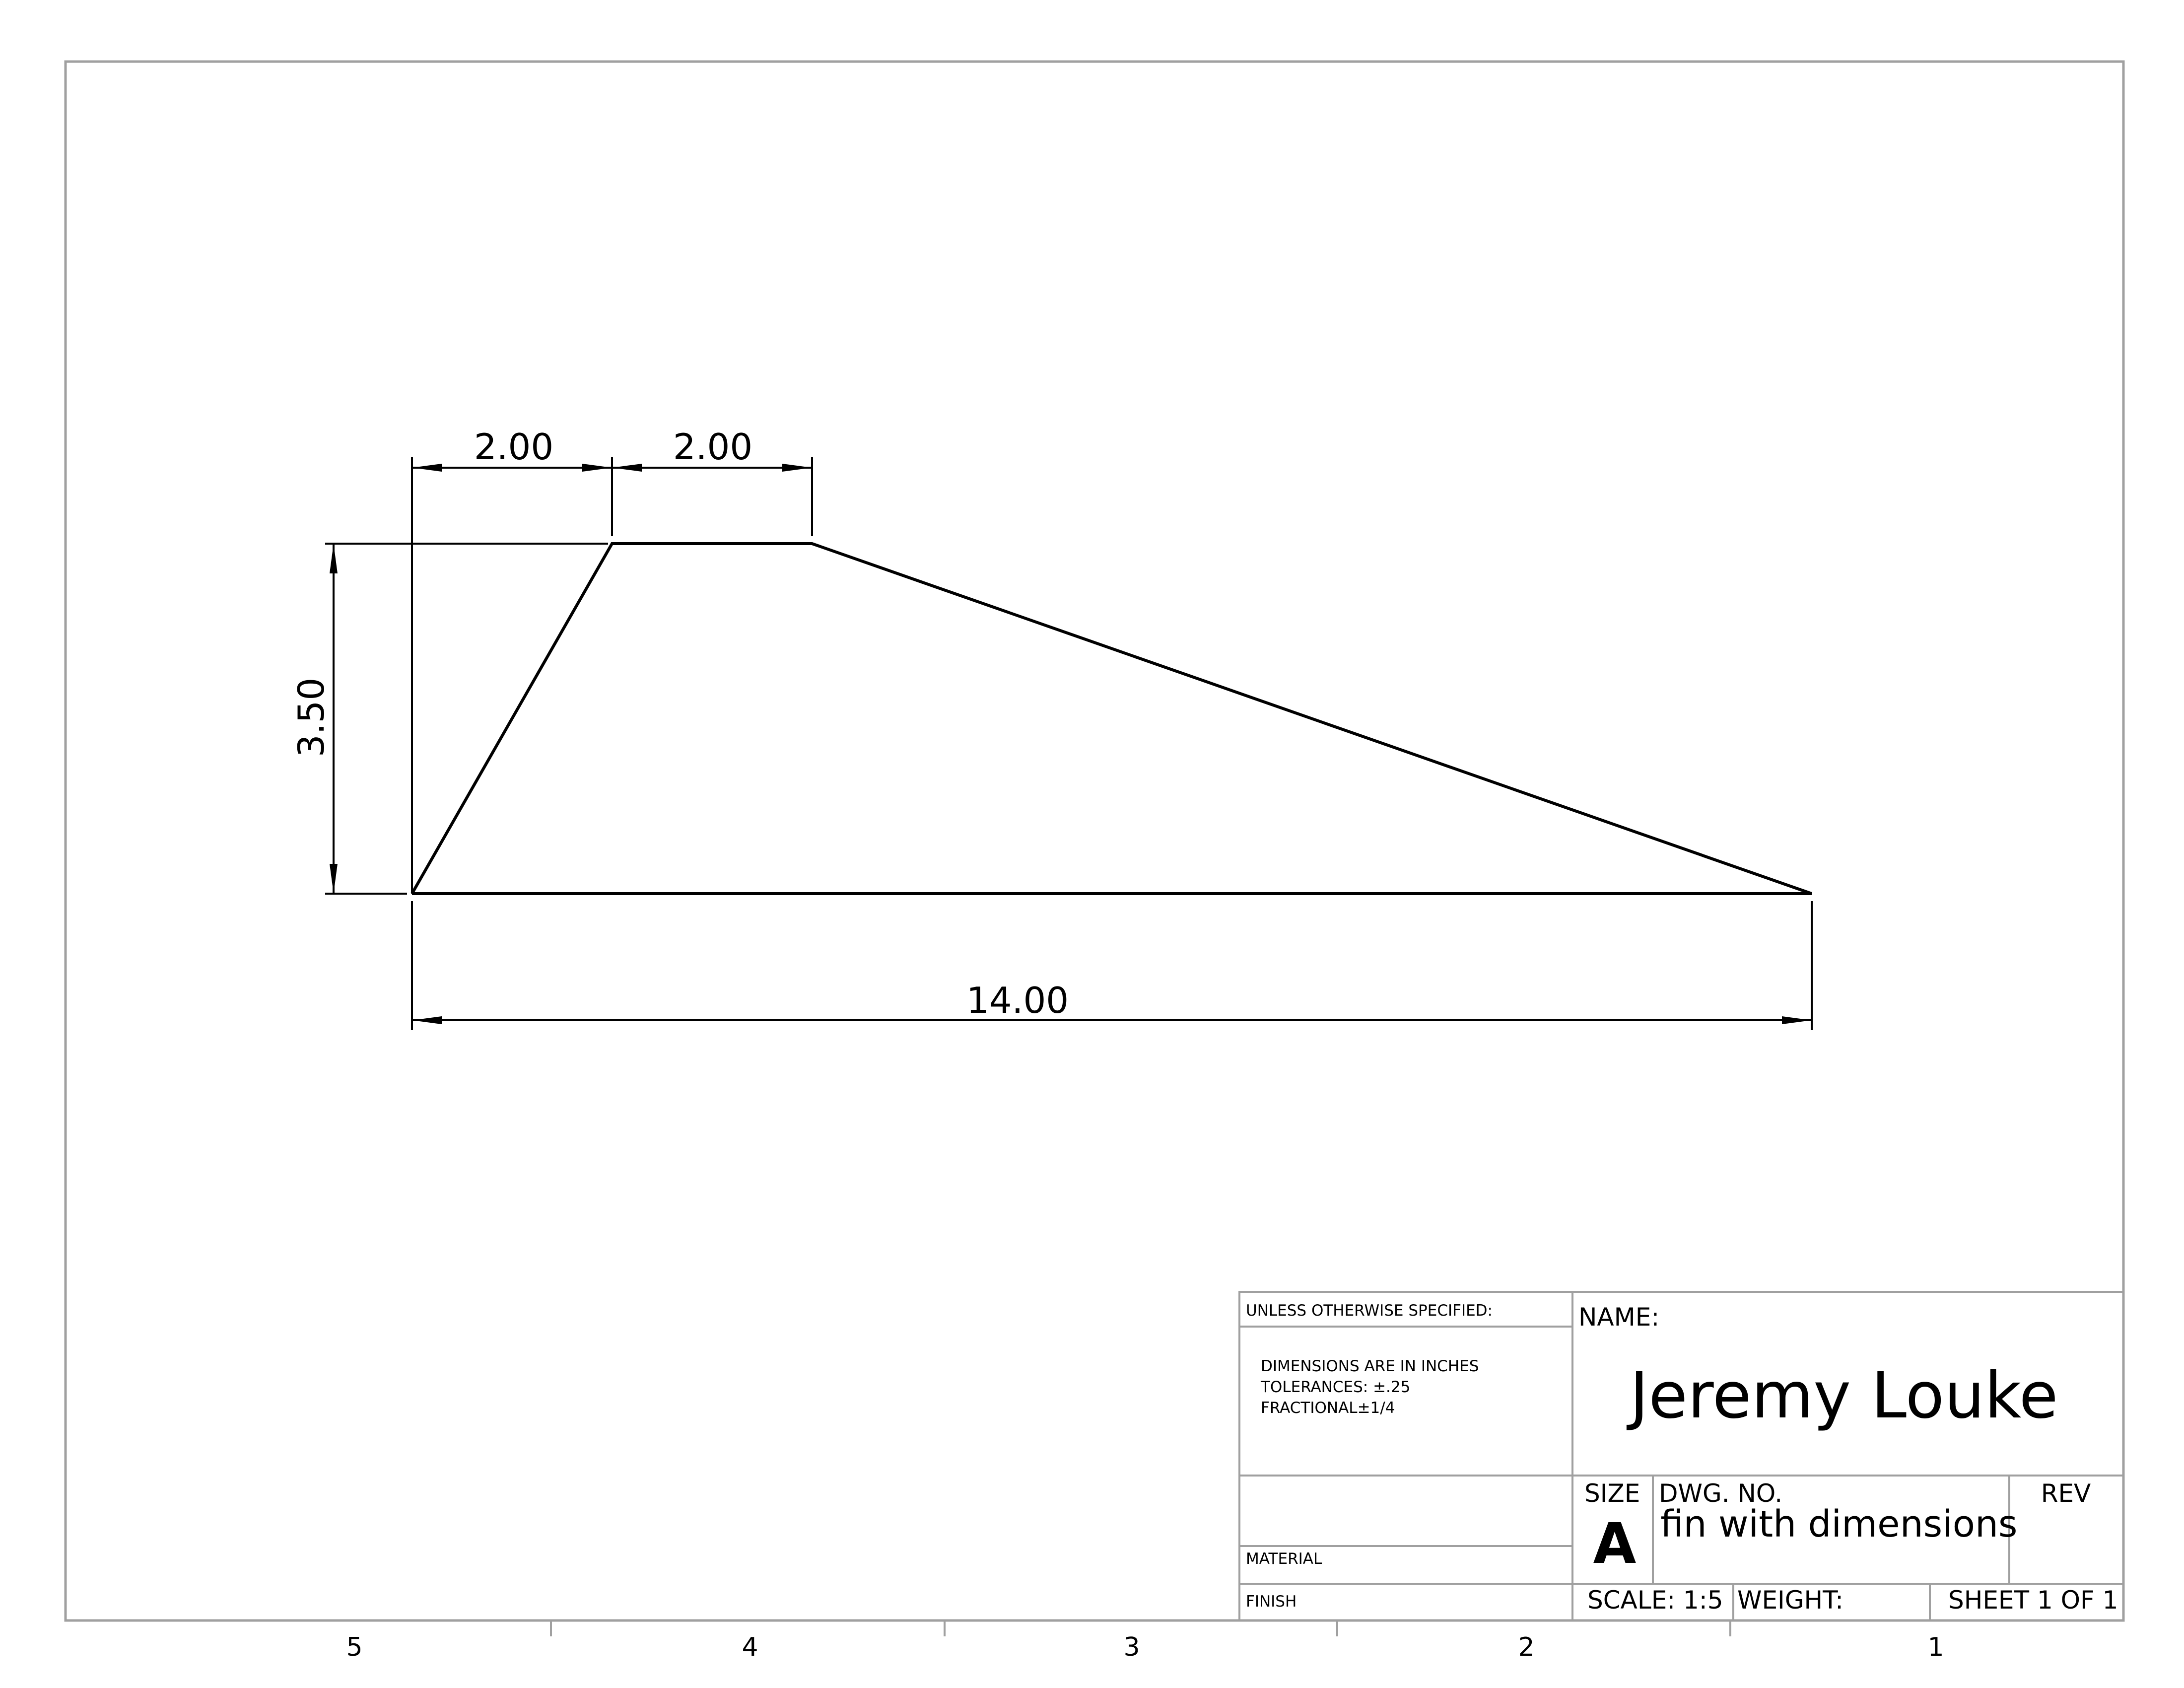 The height and width of the screenshot is (1688, 2184). I want to click on unless-specified-label: UNLESS OTHERWISE SPECIFIED:, so click(1369, 1311).